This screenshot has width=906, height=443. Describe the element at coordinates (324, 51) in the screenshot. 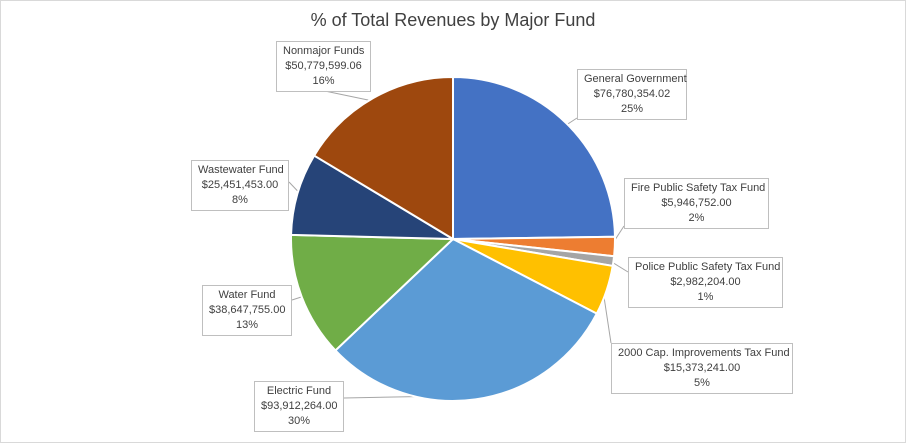

I see `label-name: Nonmajor Funds` at that location.